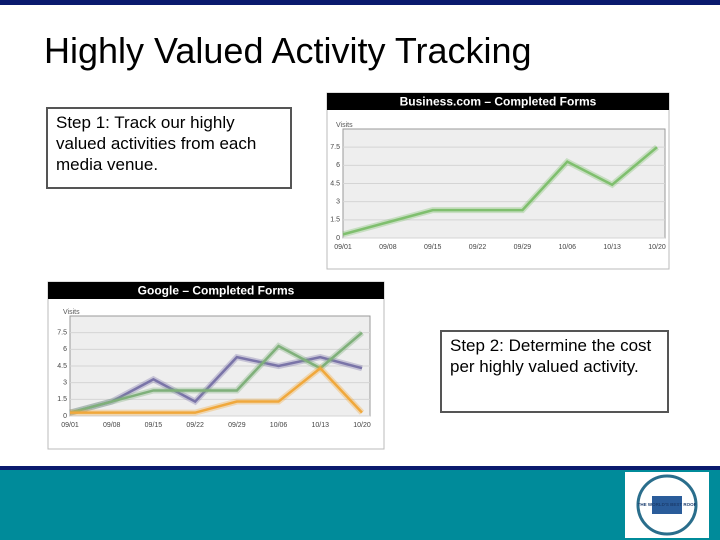 The width and height of the screenshot is (720, 540). I want to click on logo-text: THE WORLD'S BEST ROOF, so click(667, 504).